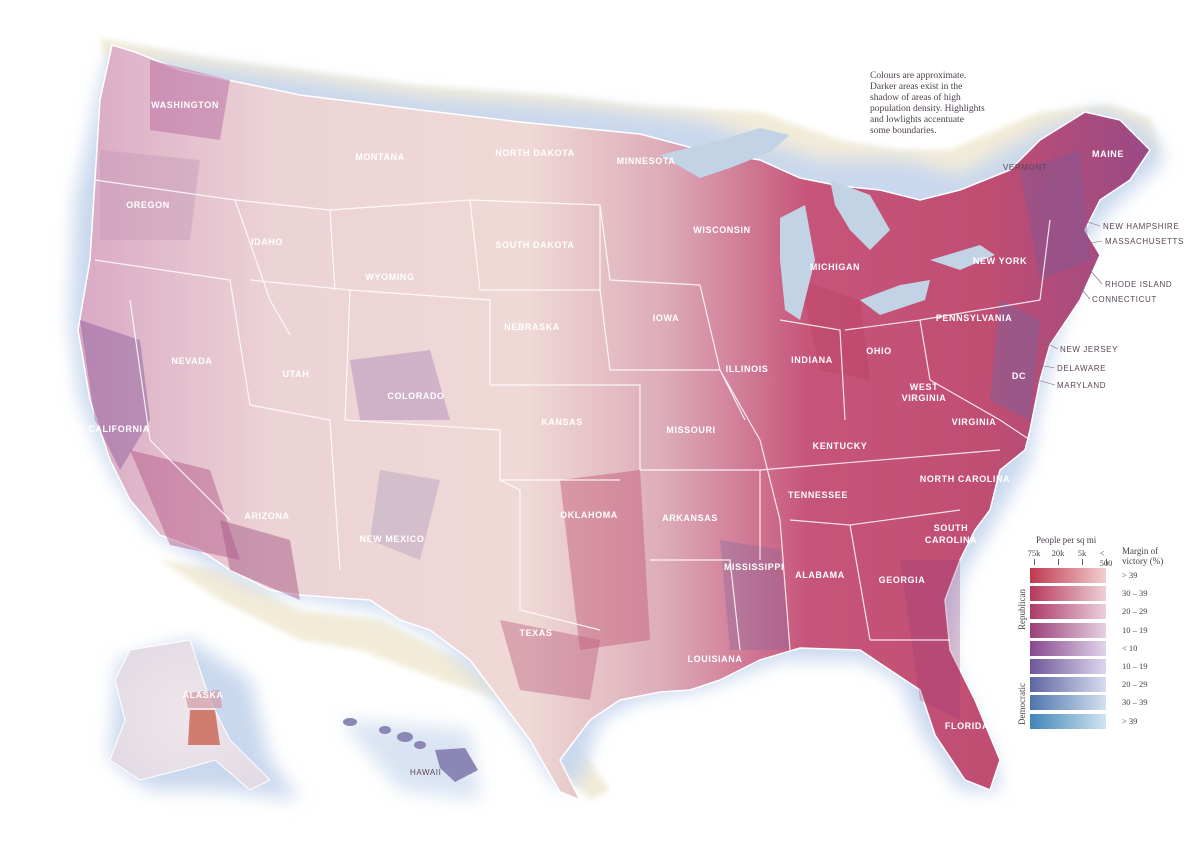  What do you see at coordinates (747, 369) in the screenshot?
I see `label-illinois: ILLINOIS` at bounding box center [747, 369].